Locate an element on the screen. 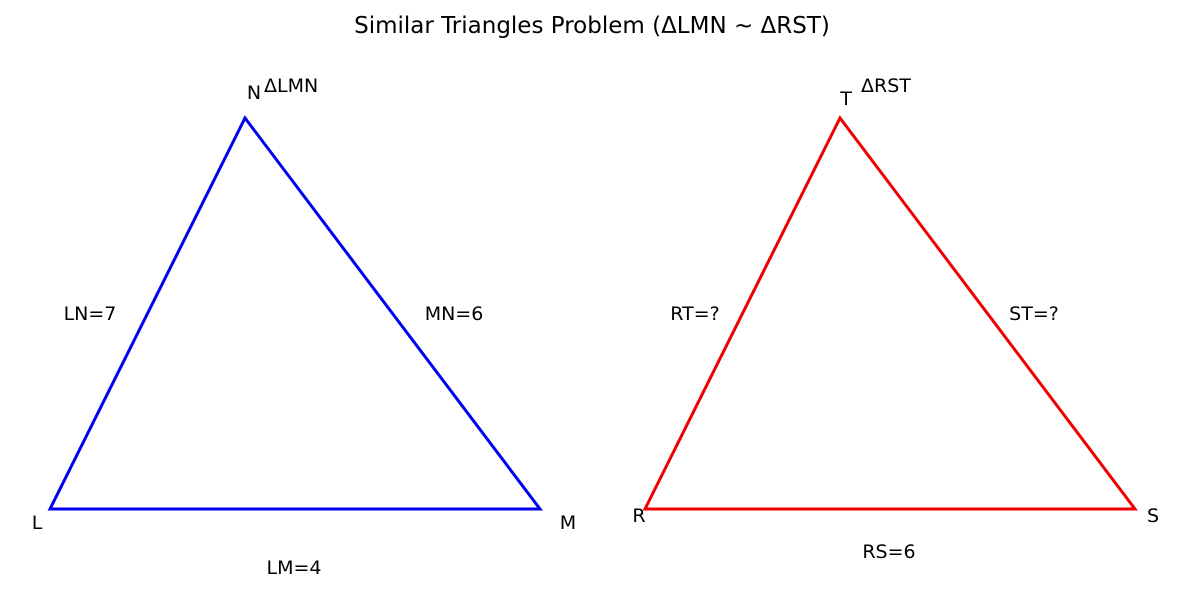  triangle-rst-name: ΔRST is located at coordinates (886, 86).